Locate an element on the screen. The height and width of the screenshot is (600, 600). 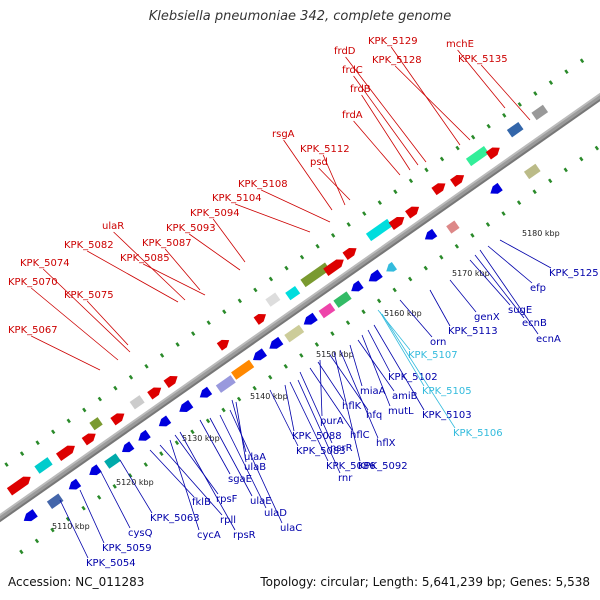
reverse-gene-label: KPK_5054 is located at coordinates (111, 563).